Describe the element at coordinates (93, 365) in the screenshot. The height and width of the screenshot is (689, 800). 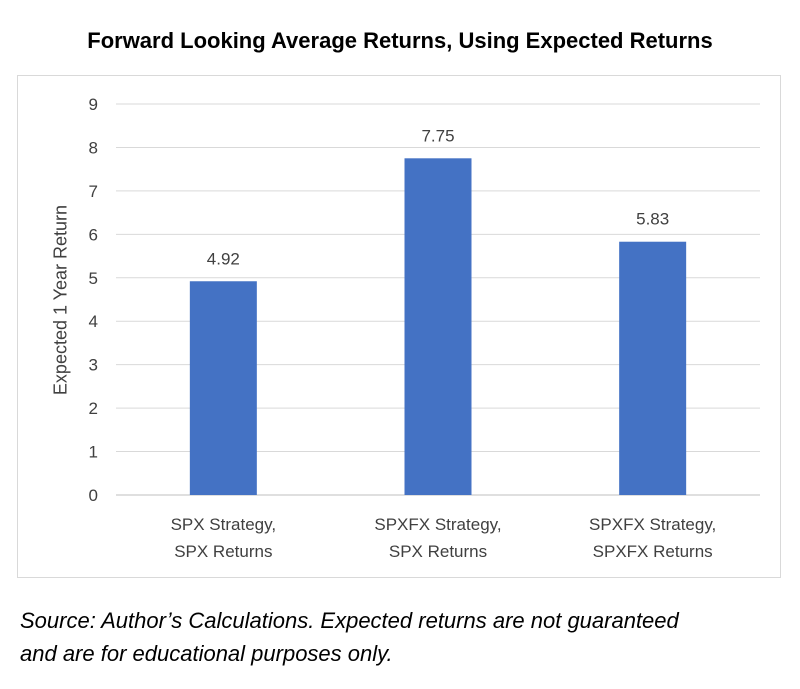
I see `y-tick-label: 3` at that location.